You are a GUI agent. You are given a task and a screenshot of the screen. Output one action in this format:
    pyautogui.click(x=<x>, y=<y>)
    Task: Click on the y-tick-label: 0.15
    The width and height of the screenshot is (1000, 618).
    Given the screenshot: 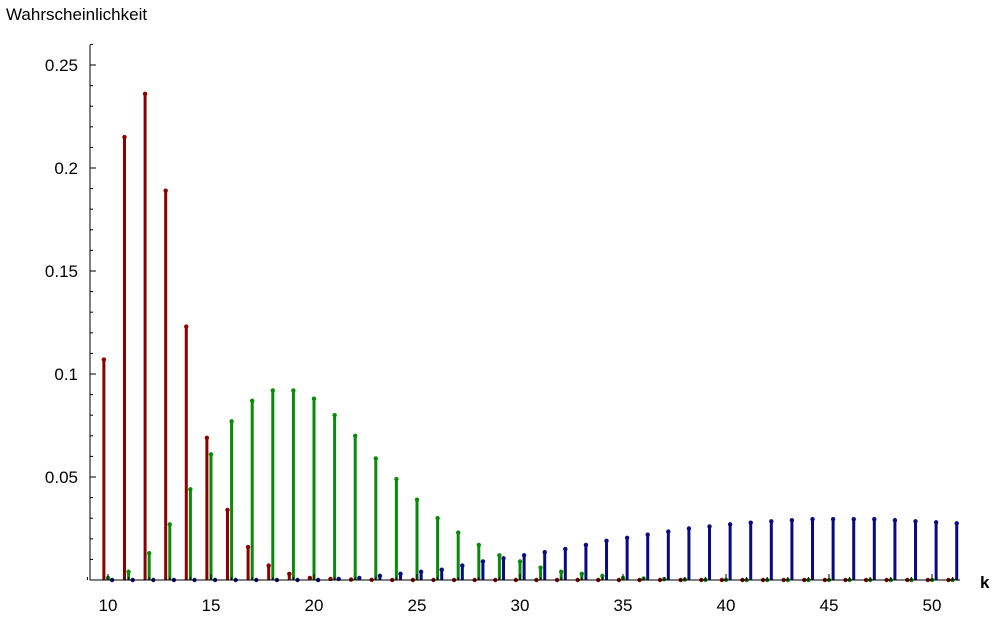 What is the action you would take?
    pyautogui.click(x=61, y=271)
    